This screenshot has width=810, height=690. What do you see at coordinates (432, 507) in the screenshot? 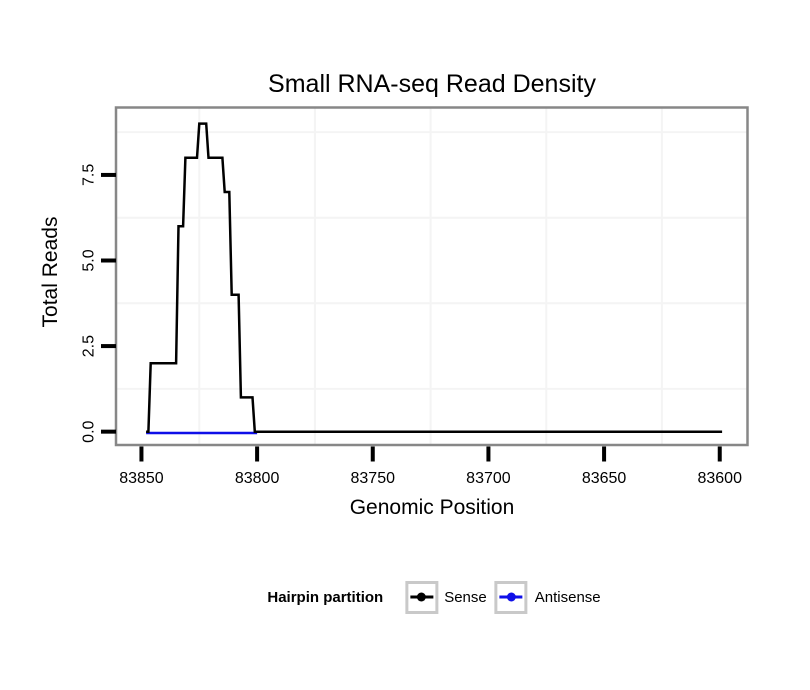
I see `x-axis-title: Genomic Position` at bounding box center [432, 507].